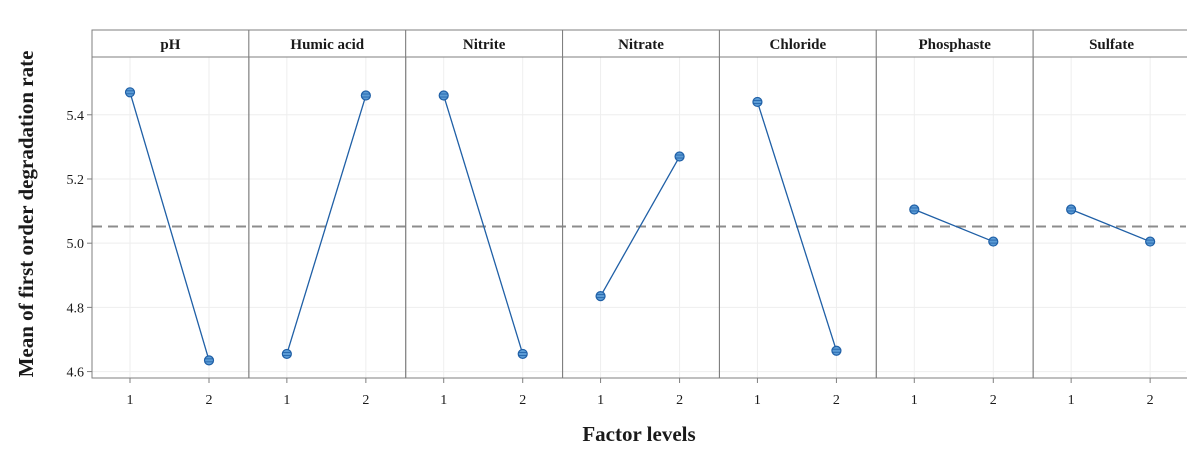 Image resolution: width=1187 pixels, height=452 pixels. I want to click on panel-title: Chloride, so click(798, 45).